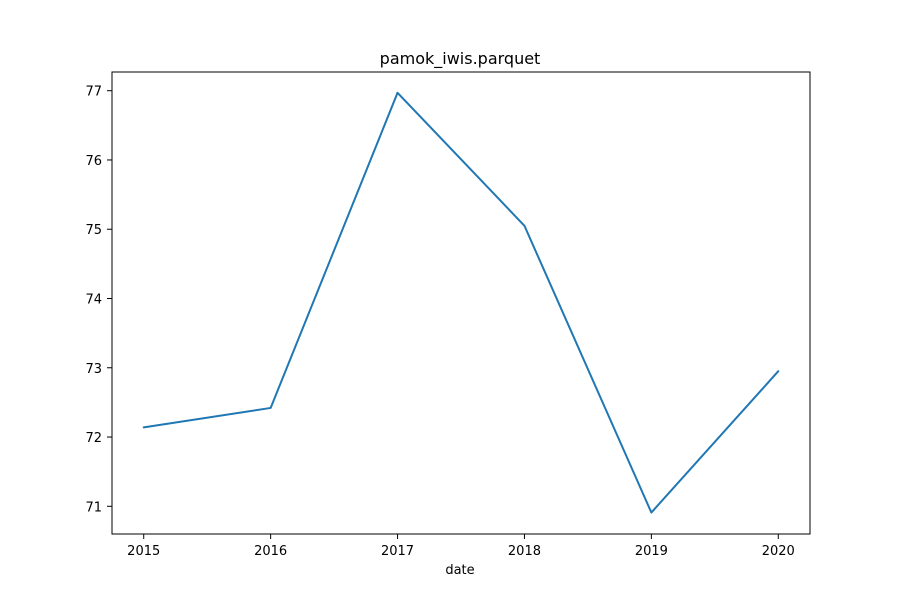 The width and height of the screenshot is (900, 600). What do you see at coordinates (524, 551) in the screenshot?
I see `x-tick-label: 2018` at bounding box center [524, 551].